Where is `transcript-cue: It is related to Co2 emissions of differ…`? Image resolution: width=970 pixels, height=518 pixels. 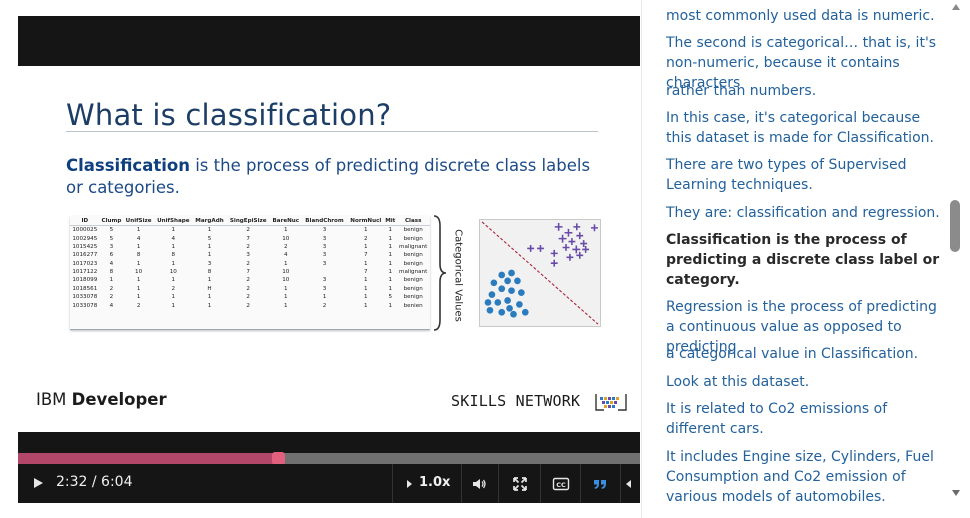
transcript-cue: It is related to Co2 emissions of differ… is located at coordinates (777, 419).